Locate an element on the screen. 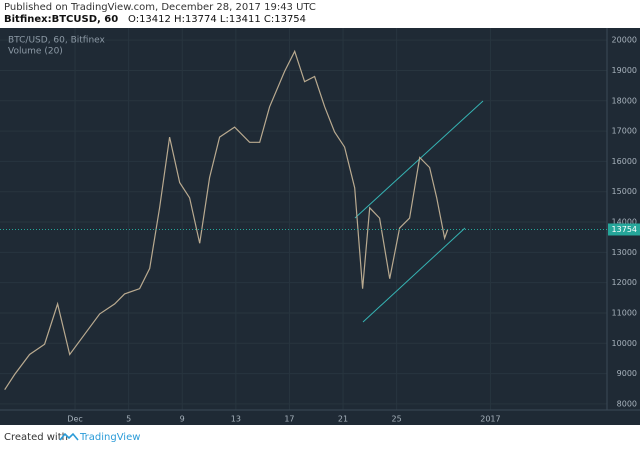  symbol: Bitfinex:BTCUSD, 60 is located at coordinates (61, 19).